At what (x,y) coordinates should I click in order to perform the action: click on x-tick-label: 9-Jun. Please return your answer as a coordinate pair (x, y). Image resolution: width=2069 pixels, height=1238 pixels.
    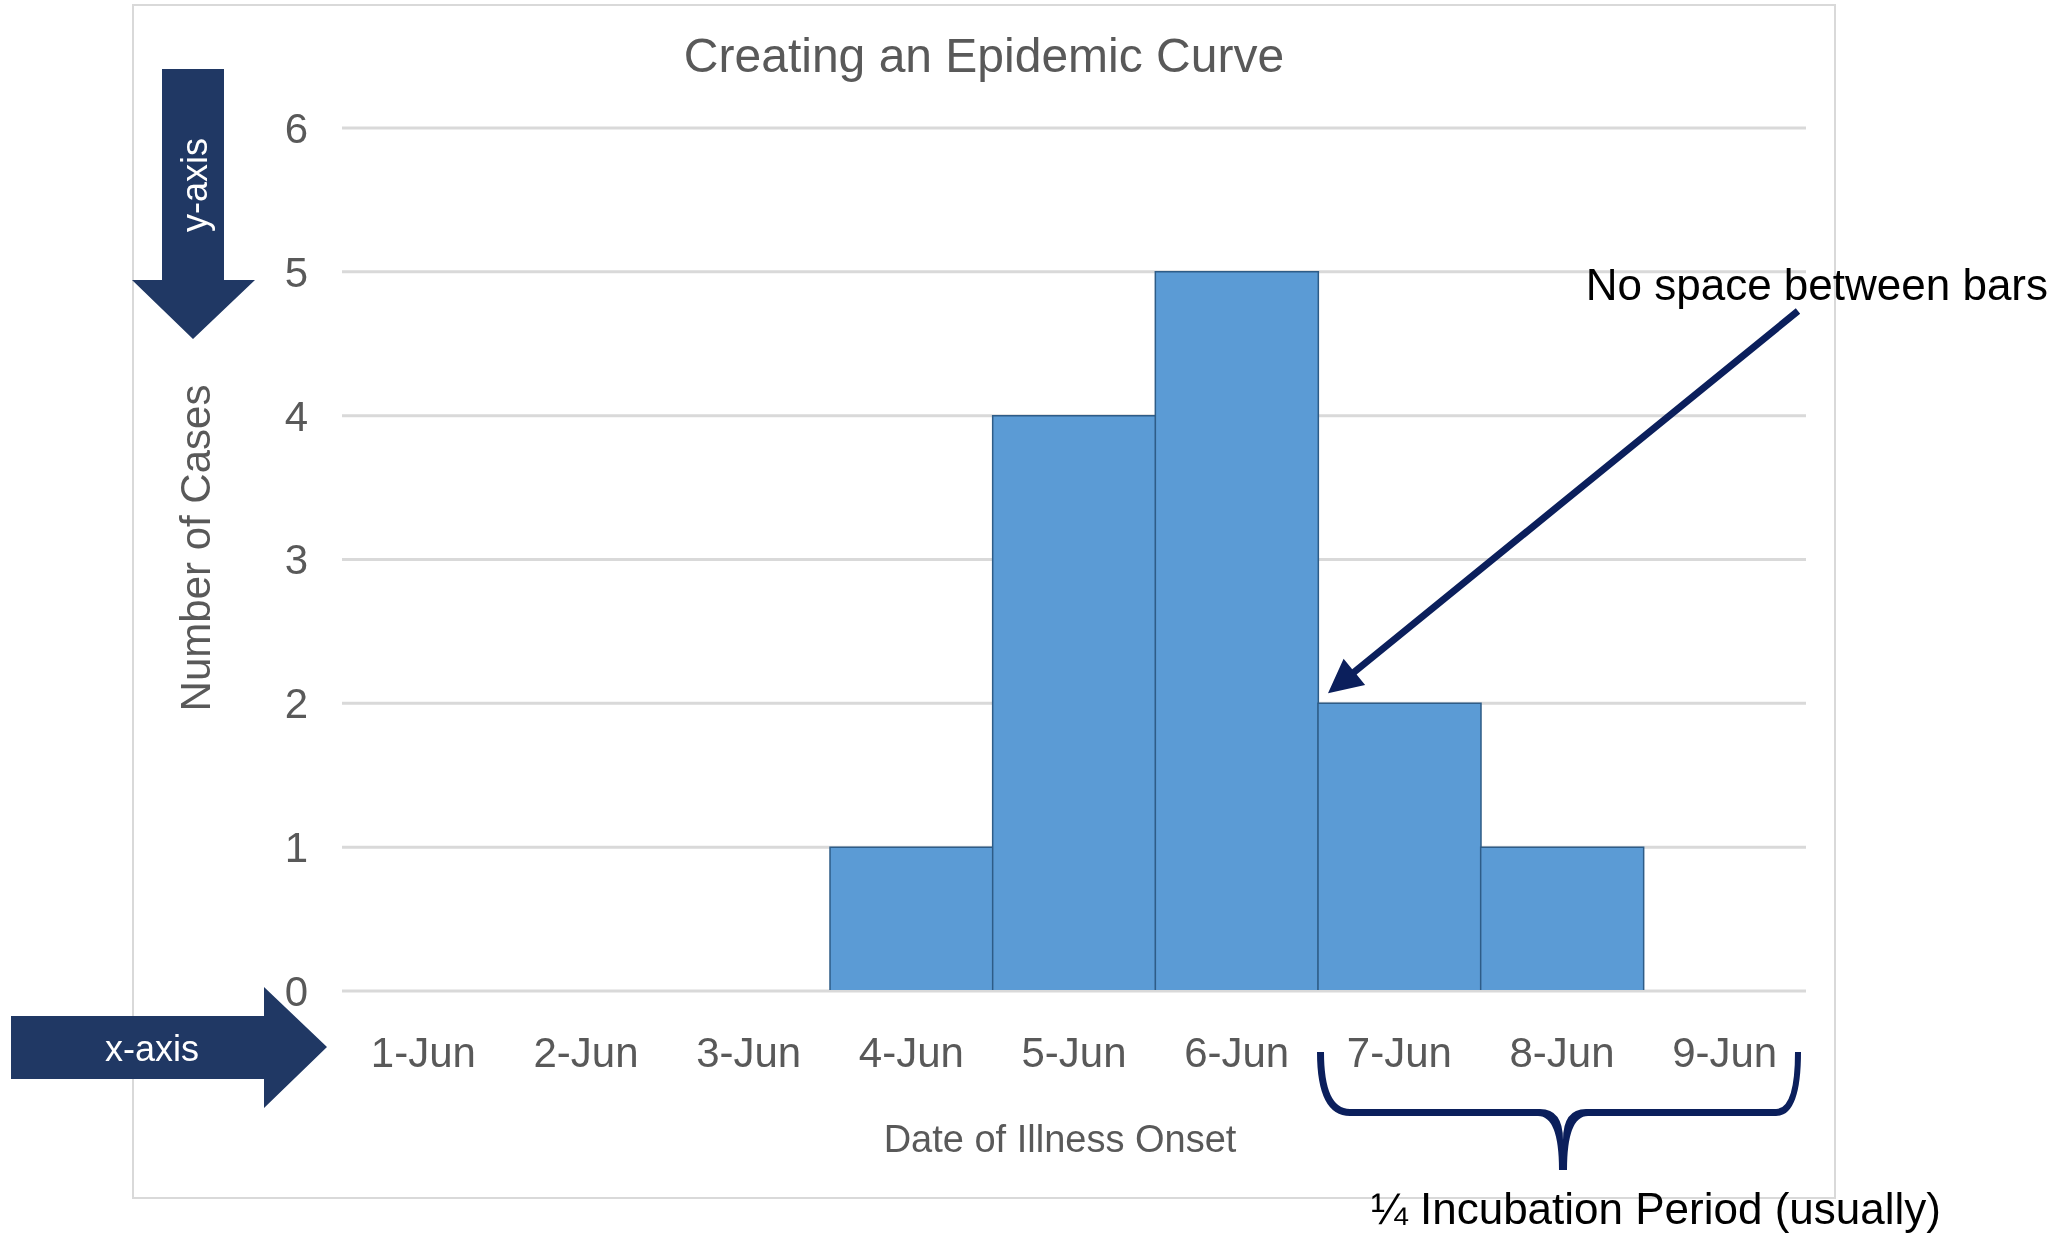
    Looking at the image, I should click on (1725, 1052).